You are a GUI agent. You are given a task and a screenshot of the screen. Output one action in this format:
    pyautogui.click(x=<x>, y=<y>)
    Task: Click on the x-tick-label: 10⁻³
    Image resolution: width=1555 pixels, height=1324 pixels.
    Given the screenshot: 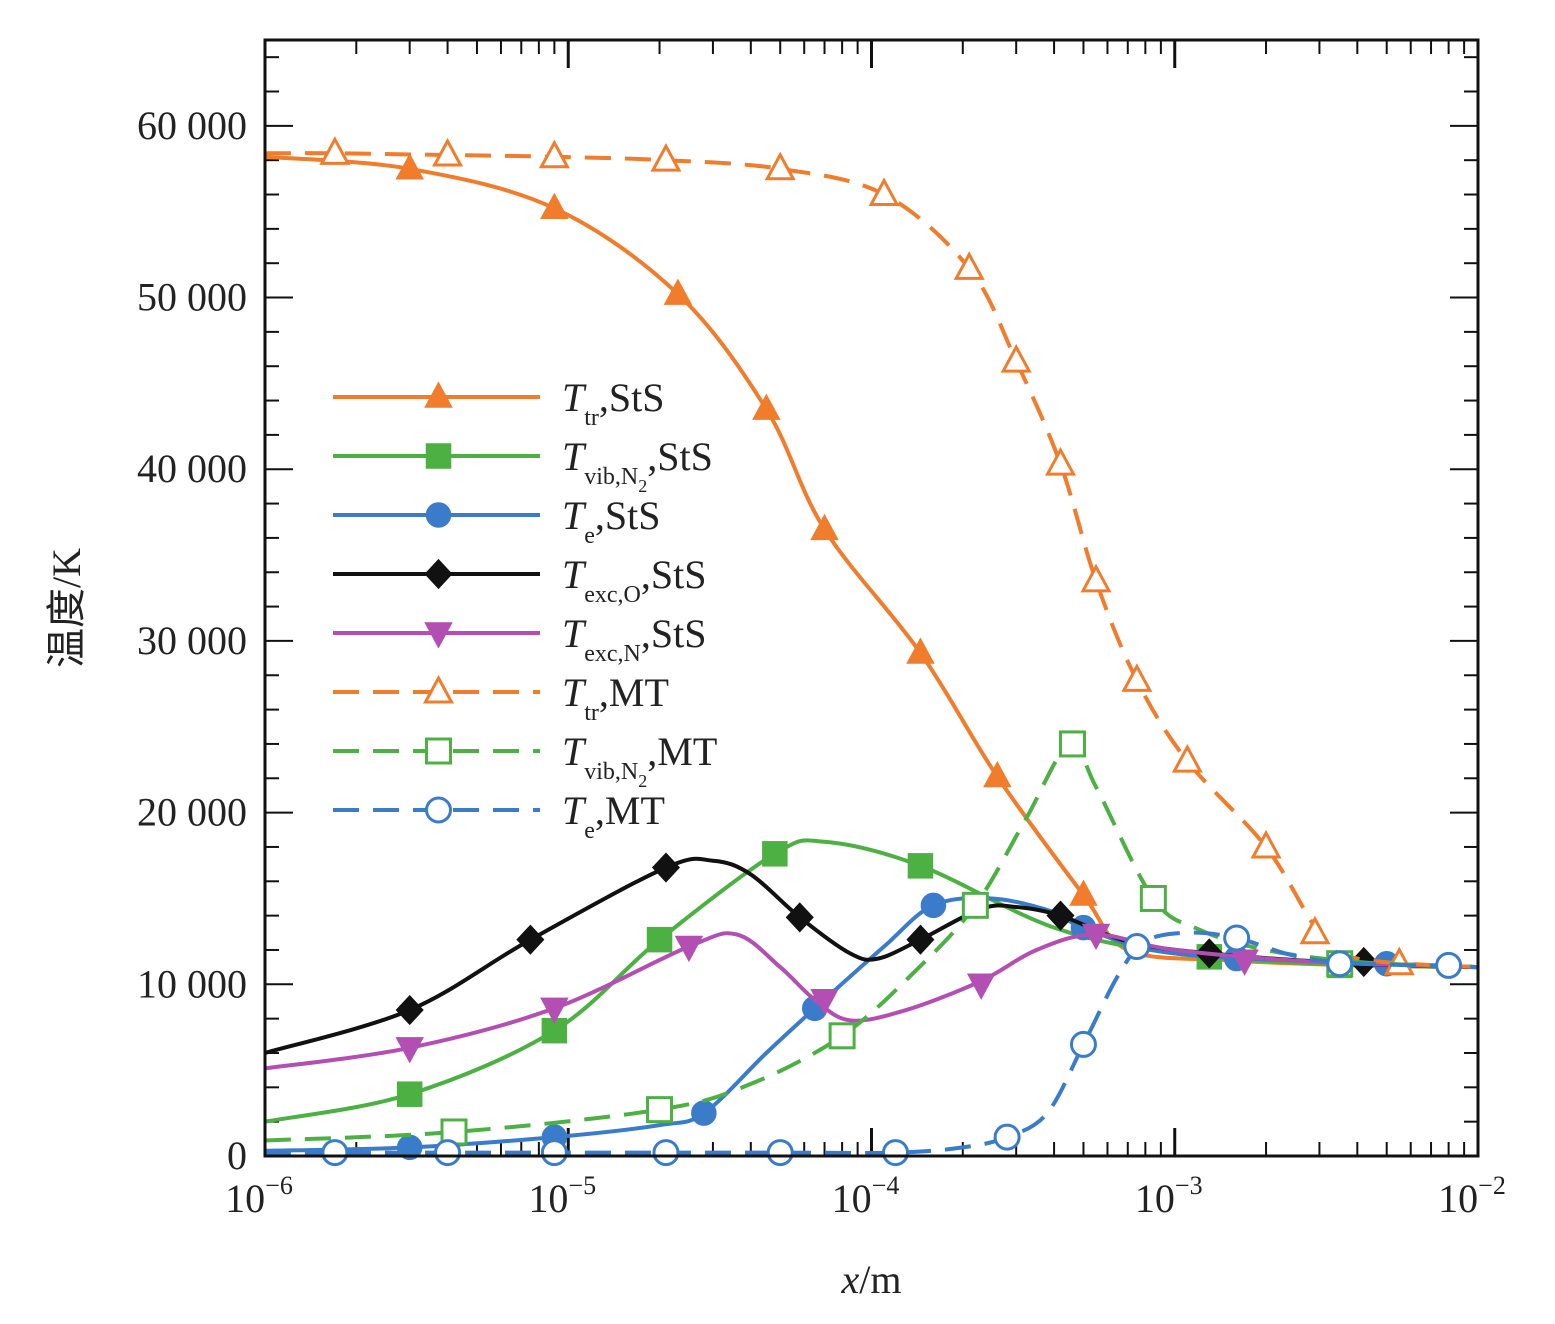 What is the action you would take?
    pyautogui.click(x=1169, y=1196)
    